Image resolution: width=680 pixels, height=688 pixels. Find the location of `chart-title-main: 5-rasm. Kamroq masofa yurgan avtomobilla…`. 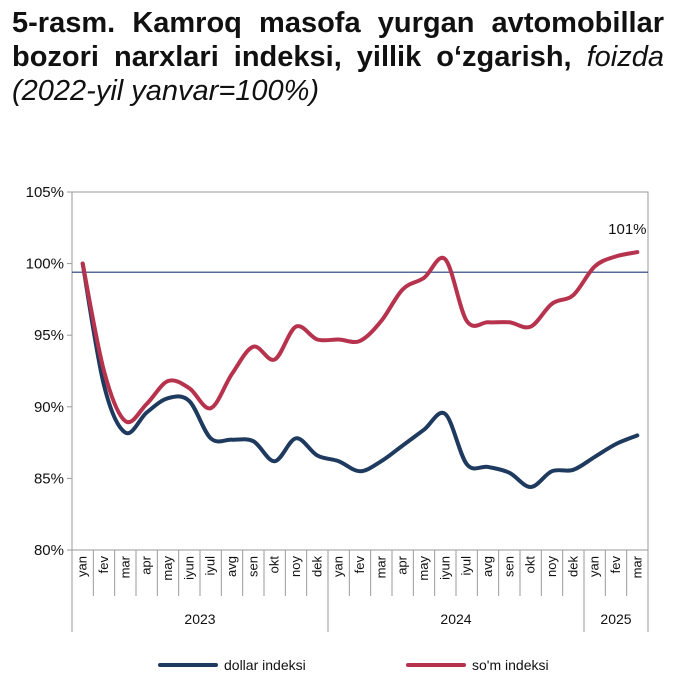

chart-title-main: 5-rasm. Kamroq masofa yurgan avtomobilla… is located at coordinates (338, 40).